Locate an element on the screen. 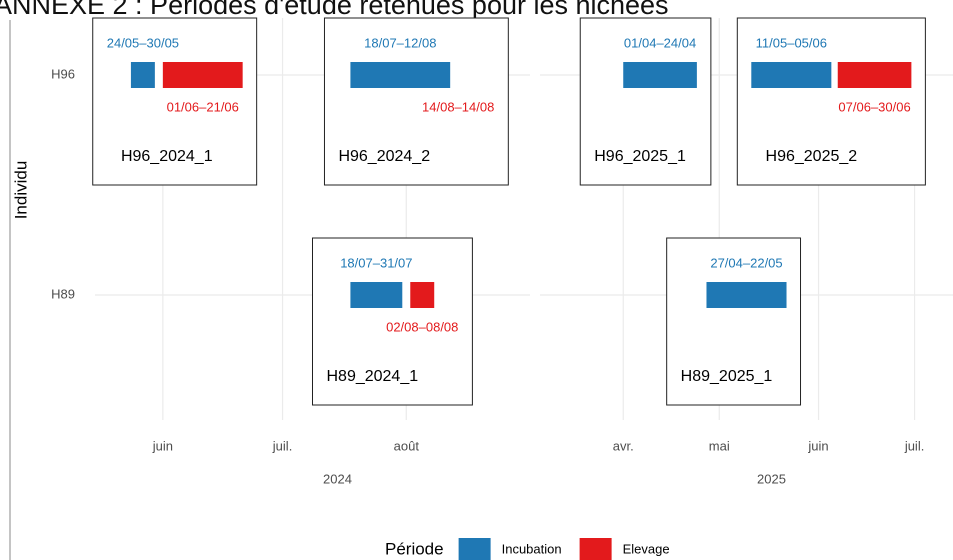 This screenshot has width=953, height=560. y-tick-label: H96 is located at coordinates (63, 73).